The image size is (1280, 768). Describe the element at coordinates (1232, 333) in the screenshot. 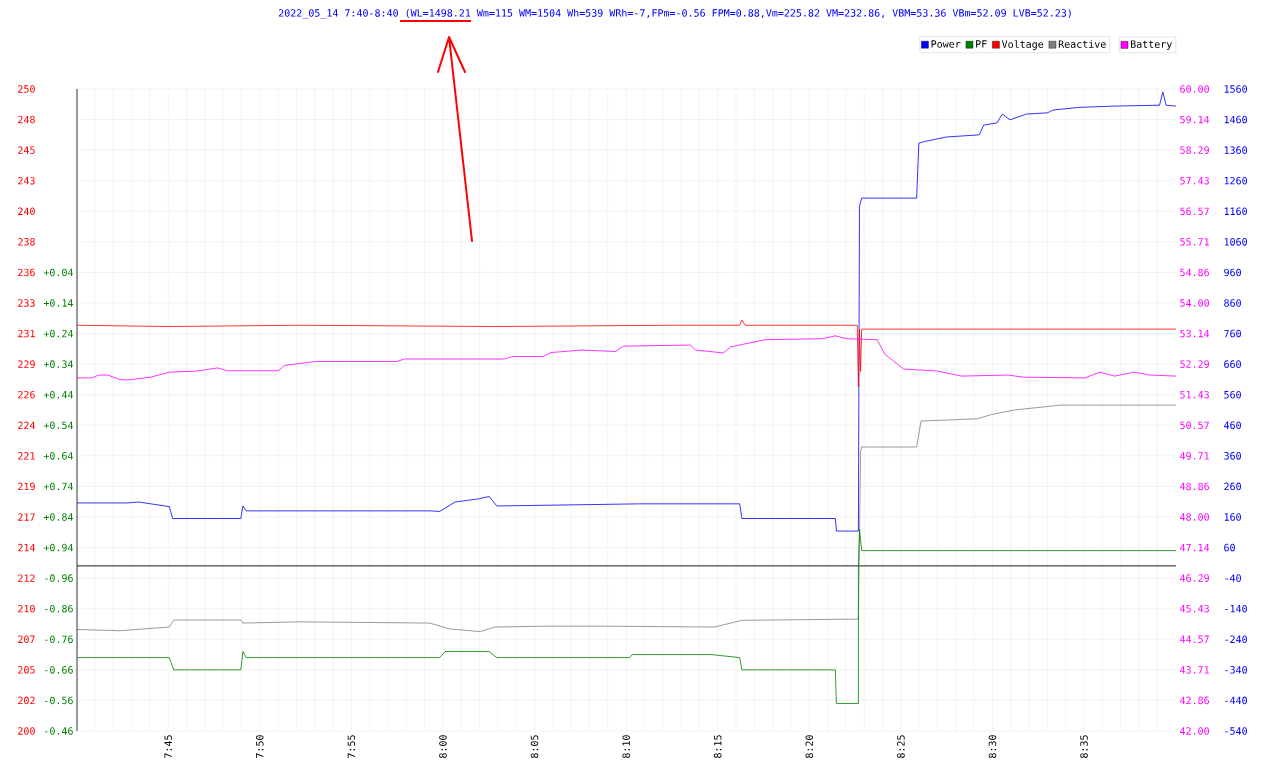

I see `y-tick-label: 760` at that location.